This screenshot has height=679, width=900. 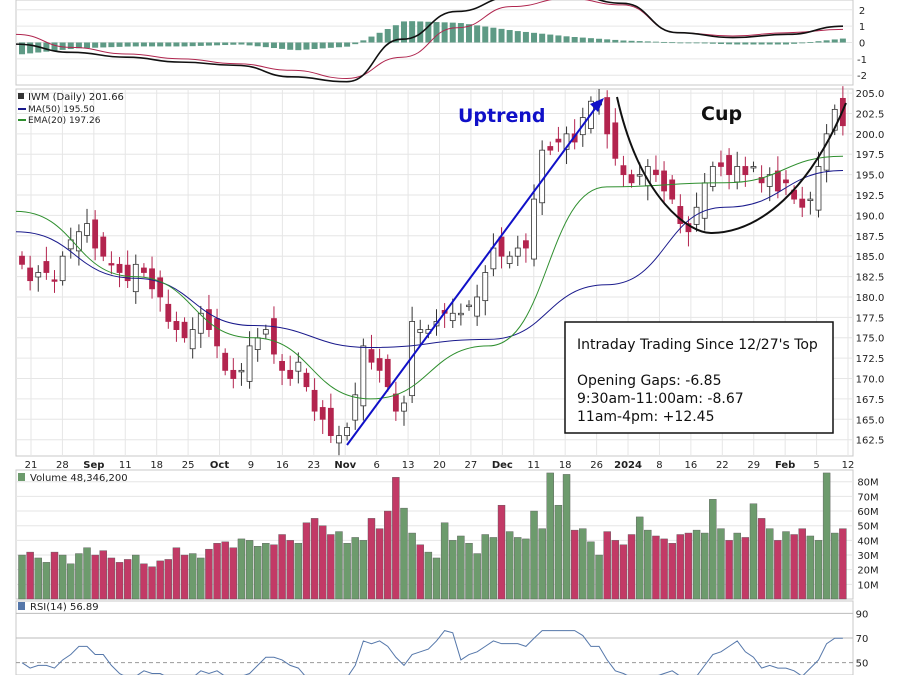 What do you see at coordinates (691, 465) in the screenshot?
I see `x-tick-label: 16` at bounding box center [691, 465].